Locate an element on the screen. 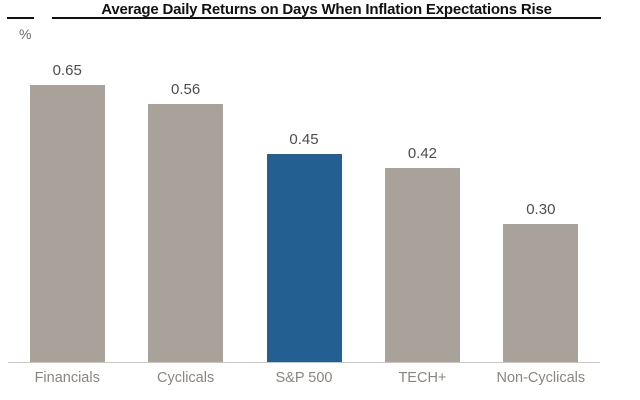  category-label: Financials is located at coordinates (67, 378).